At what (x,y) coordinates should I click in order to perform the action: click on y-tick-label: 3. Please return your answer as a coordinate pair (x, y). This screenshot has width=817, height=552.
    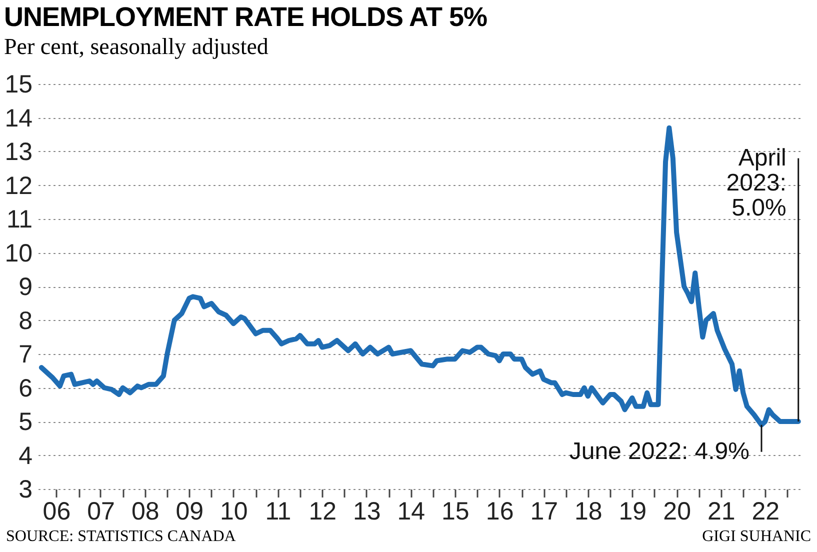
    Looking at the image, I should click on (25, 490).